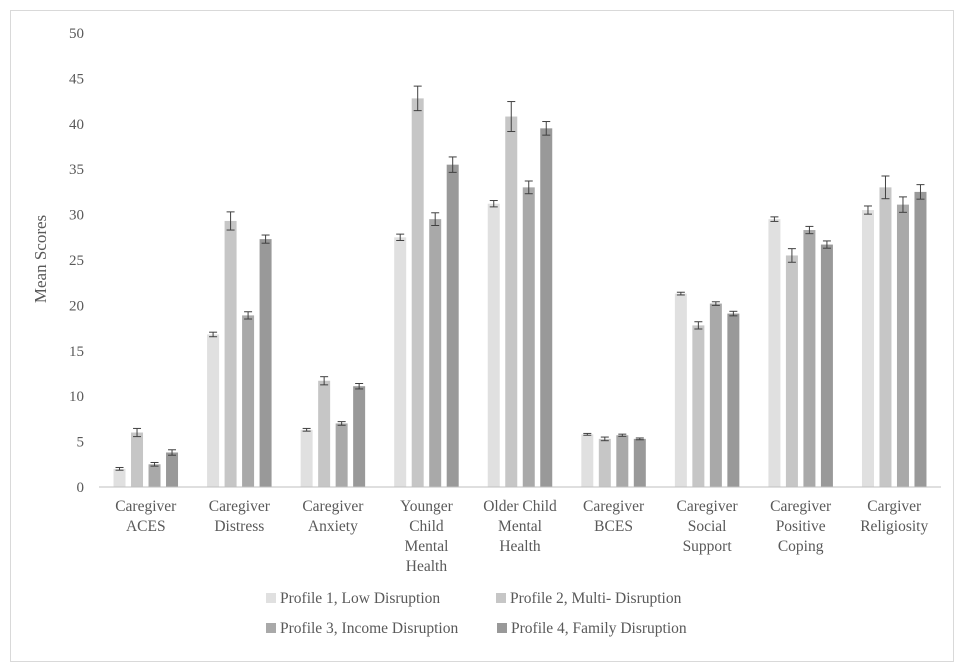 This screenshot has height=666, width=957. I want to click on legend-label: Profile 4, Family Disruption, so click(599, 628).